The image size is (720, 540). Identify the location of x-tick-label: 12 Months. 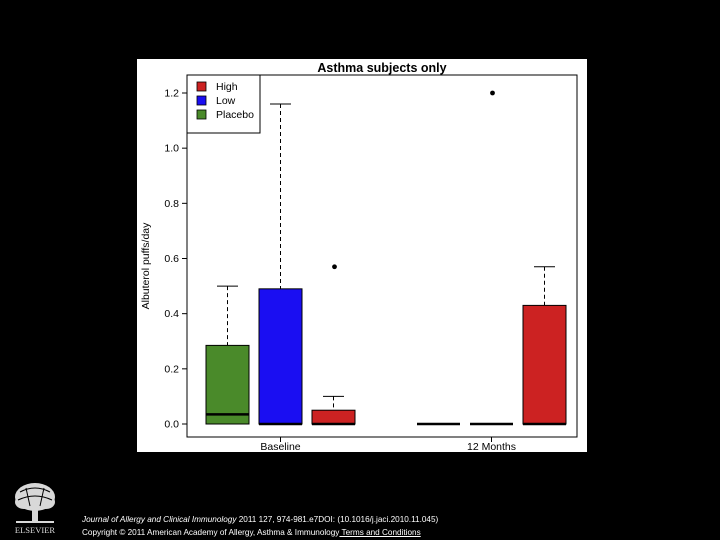
(491, 446).